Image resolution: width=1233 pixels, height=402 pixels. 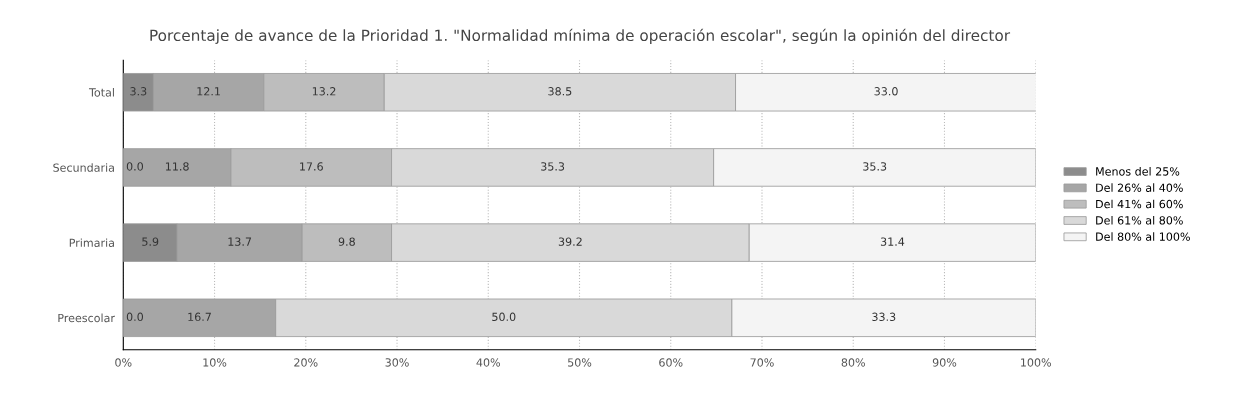 I want to click on data-label: 12.1, so click(x=208, y=91).